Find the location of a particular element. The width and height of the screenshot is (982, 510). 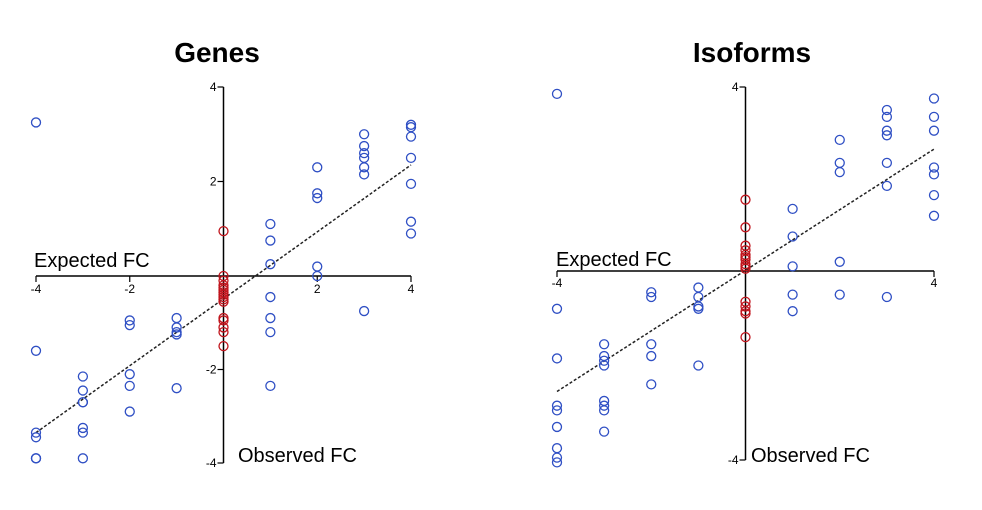

genes-x-tick-label: -2 is located at coordinates (129, 289).